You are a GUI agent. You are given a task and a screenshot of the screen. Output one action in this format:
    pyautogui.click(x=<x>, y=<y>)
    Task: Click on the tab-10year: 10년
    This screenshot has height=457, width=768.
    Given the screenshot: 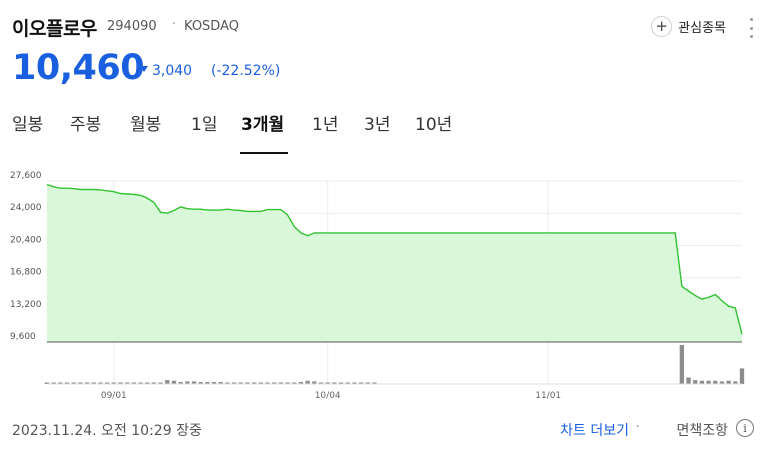 What is the action you would take?
    pyautogui.click(x=434, y=125)
    